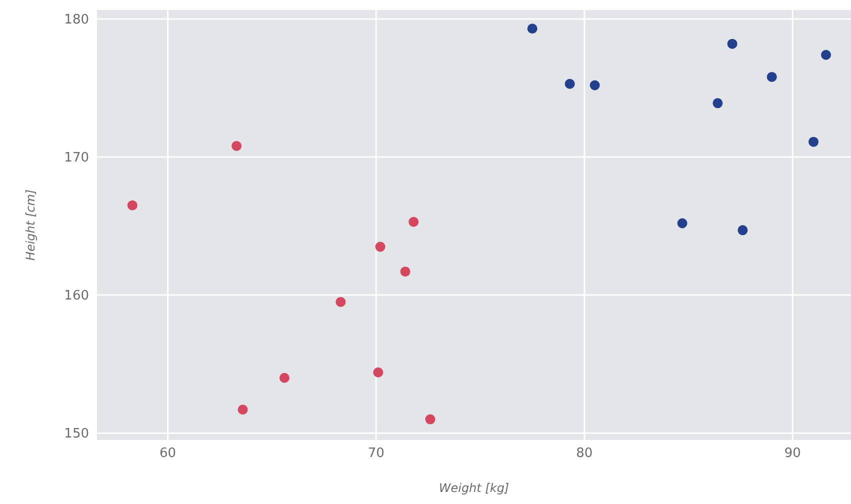  Describe the element at coordinates (76, 296) in the screenshot. I see `y-tick-label: 160` at that location.